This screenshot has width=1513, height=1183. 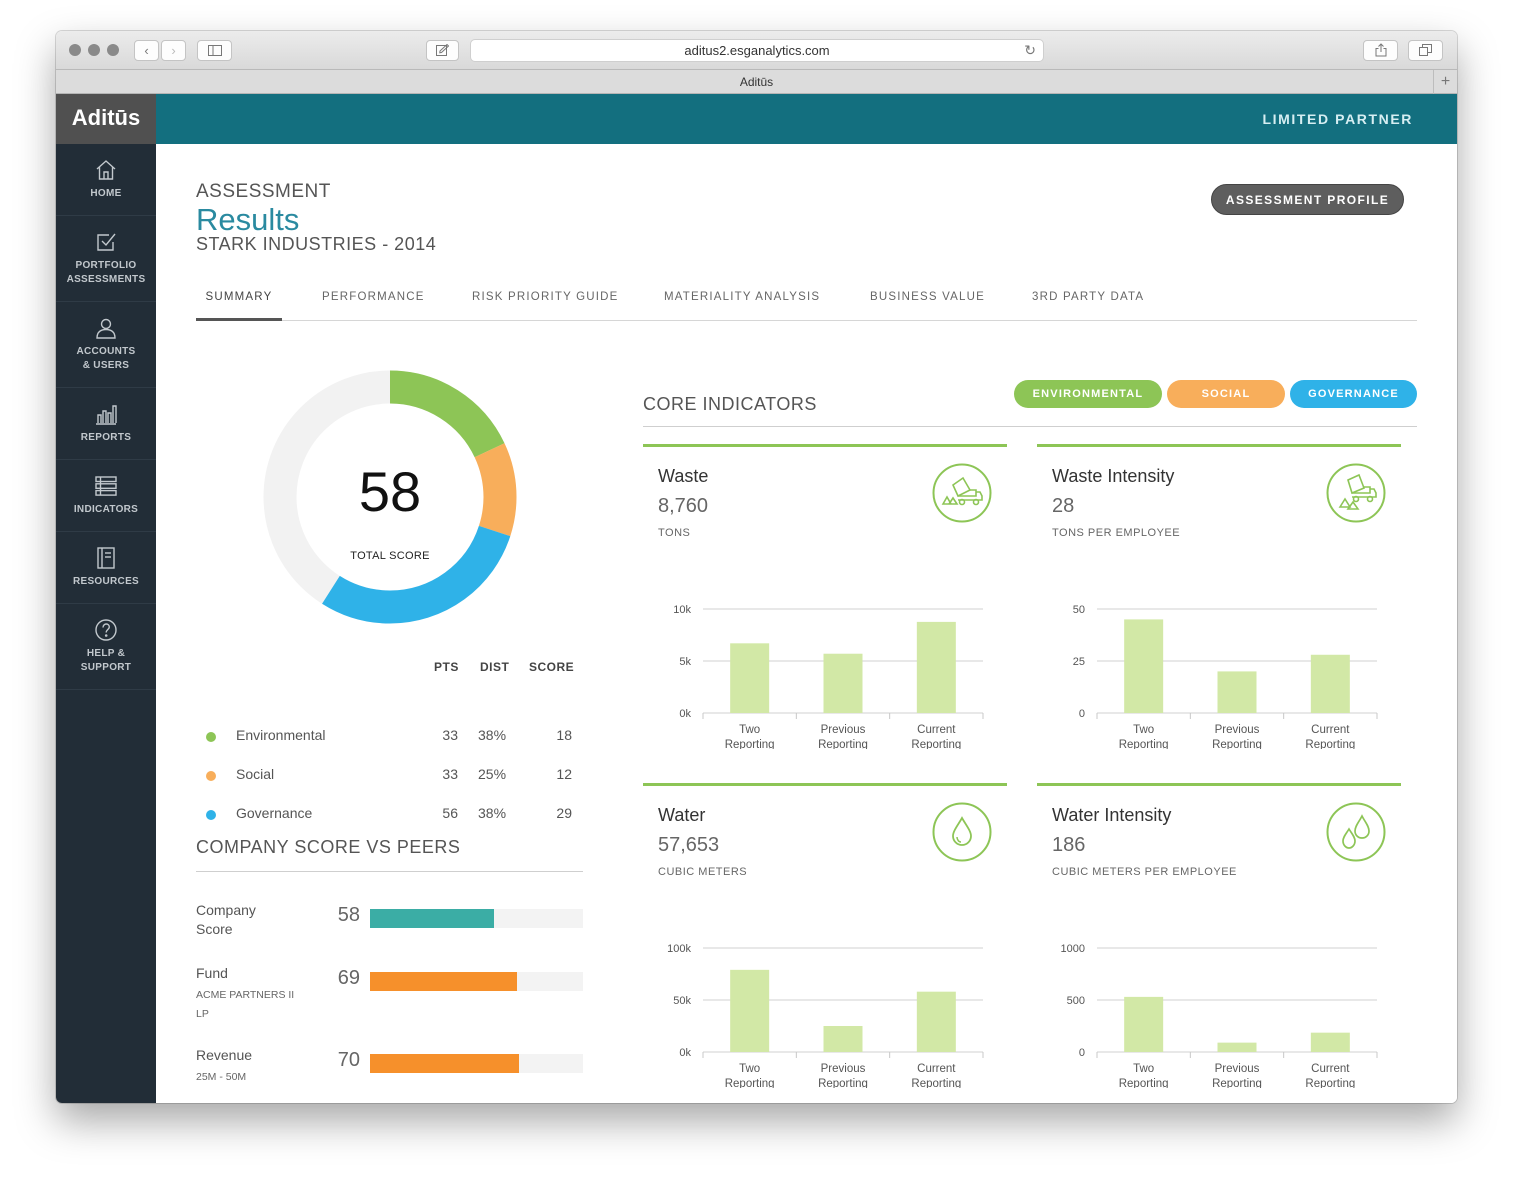 I want to click on sidebar-item-home: HOME, so click(x=106, y=180).